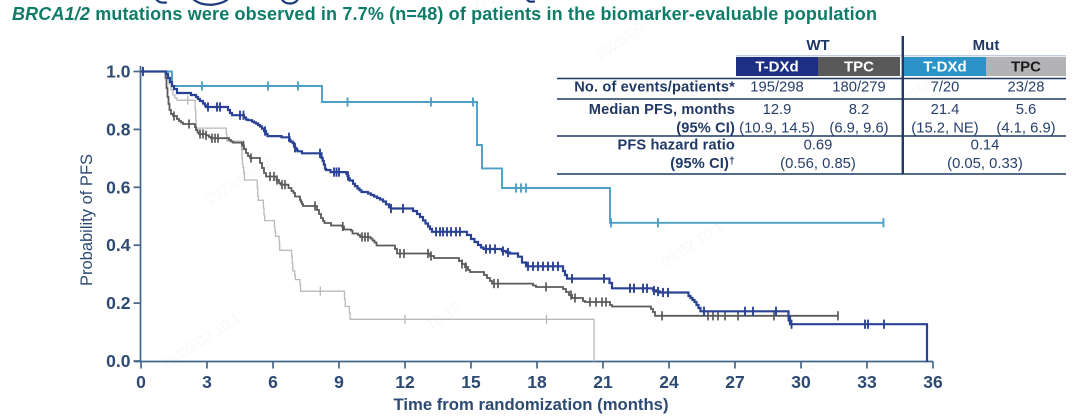  Describe the element at coordinates (867, 382) in the screenshot. I see `svg-text: 33` at that location.